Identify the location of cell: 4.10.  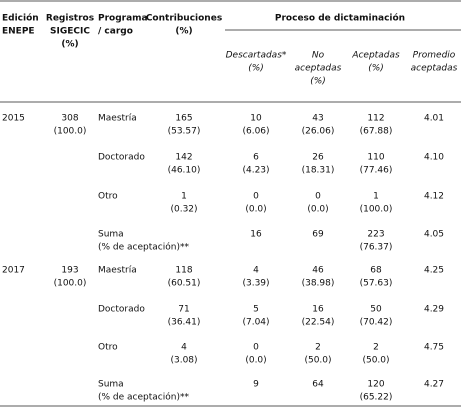
(434, 158).